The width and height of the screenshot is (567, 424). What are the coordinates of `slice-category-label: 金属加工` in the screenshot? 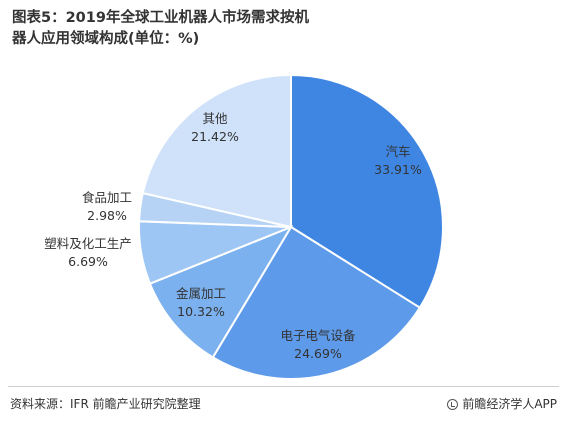 It's located at (201, 293).